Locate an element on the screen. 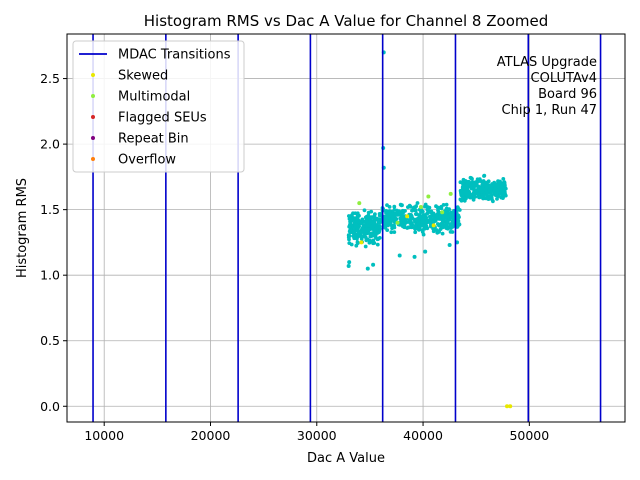  x-tick-label: 50000 is located at coordinates (529, 435).